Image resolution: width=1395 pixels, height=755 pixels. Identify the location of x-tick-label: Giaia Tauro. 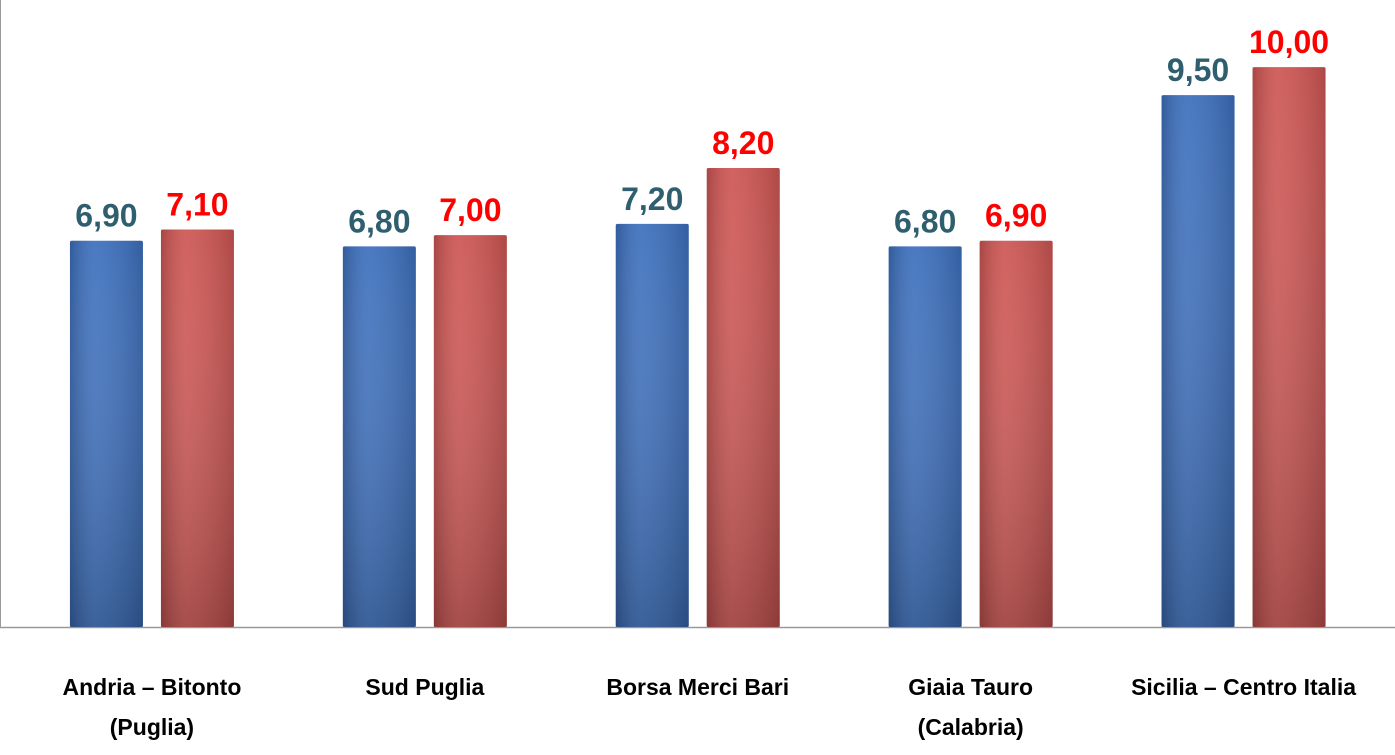
(970, 687).